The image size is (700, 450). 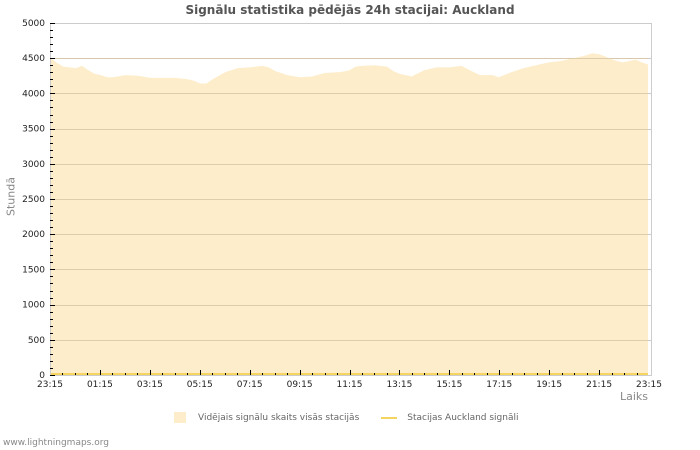 I want to click on svg-text: 01:15, so click(x=100, y=385).